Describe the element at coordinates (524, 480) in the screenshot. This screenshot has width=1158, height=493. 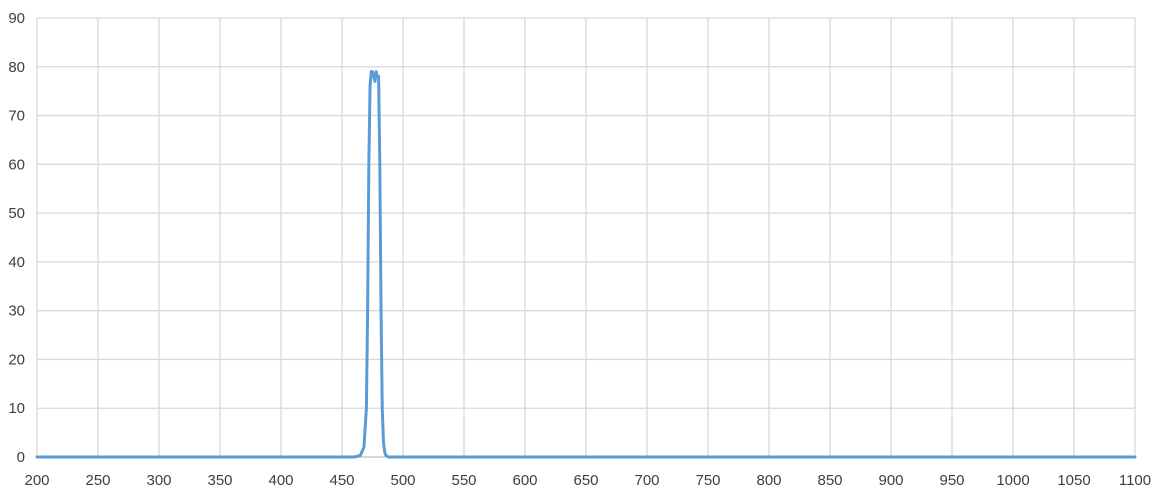
I see `x-tick-label: 600` at that location.